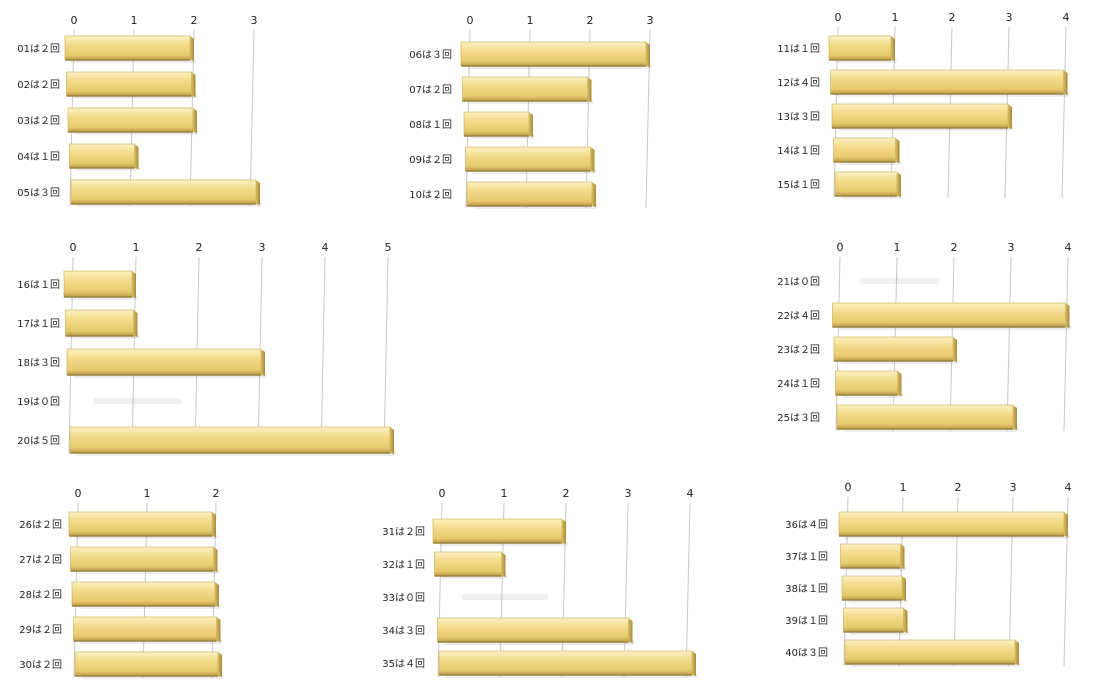 This screenshot has height=694, width=1115. What do you see at coordinates (38, 85) in the screenshot?
I see `category-label: 02は２回` at bounding box center [38, 85].